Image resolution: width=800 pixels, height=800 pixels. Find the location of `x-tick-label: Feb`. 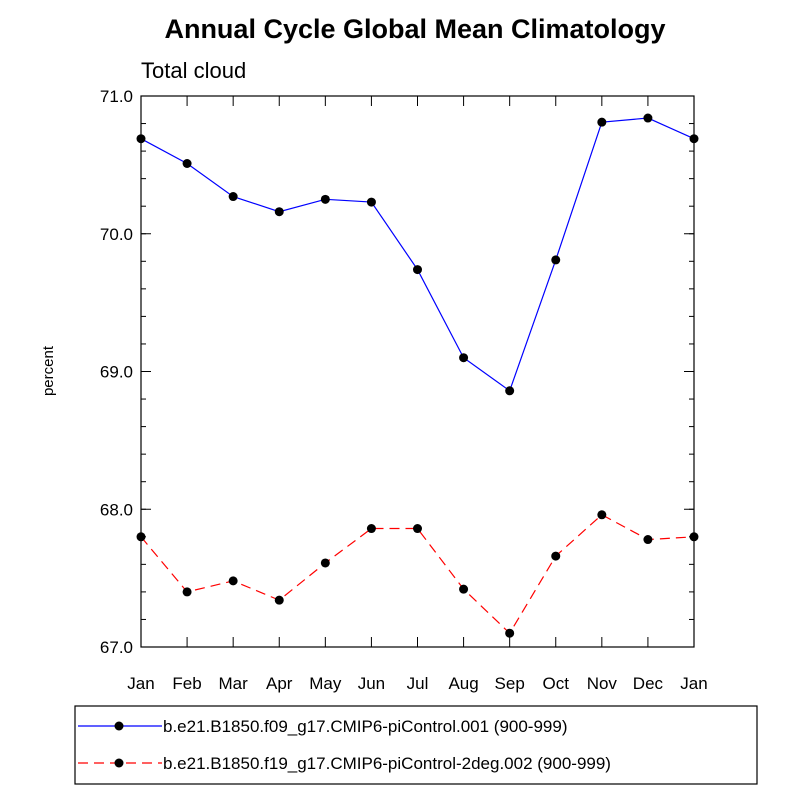

x-tick-label: Feb is located at coordinates (186, 683).